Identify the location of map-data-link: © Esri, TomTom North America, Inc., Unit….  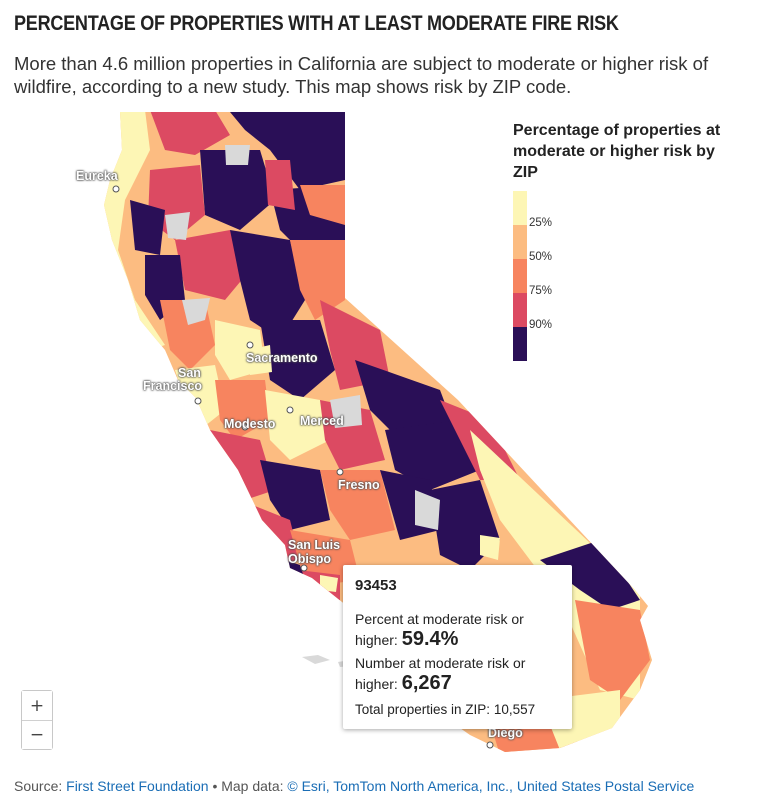
(491, 786).